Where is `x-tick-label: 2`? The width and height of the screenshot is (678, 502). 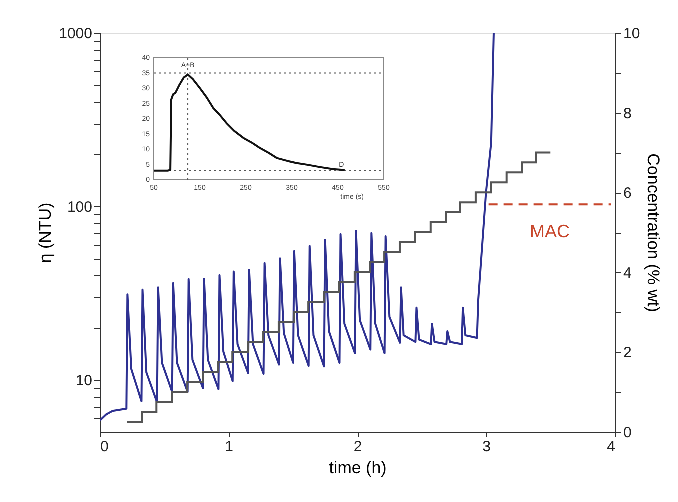 x-tick-label: 2 is located at coordinates (358, 447).